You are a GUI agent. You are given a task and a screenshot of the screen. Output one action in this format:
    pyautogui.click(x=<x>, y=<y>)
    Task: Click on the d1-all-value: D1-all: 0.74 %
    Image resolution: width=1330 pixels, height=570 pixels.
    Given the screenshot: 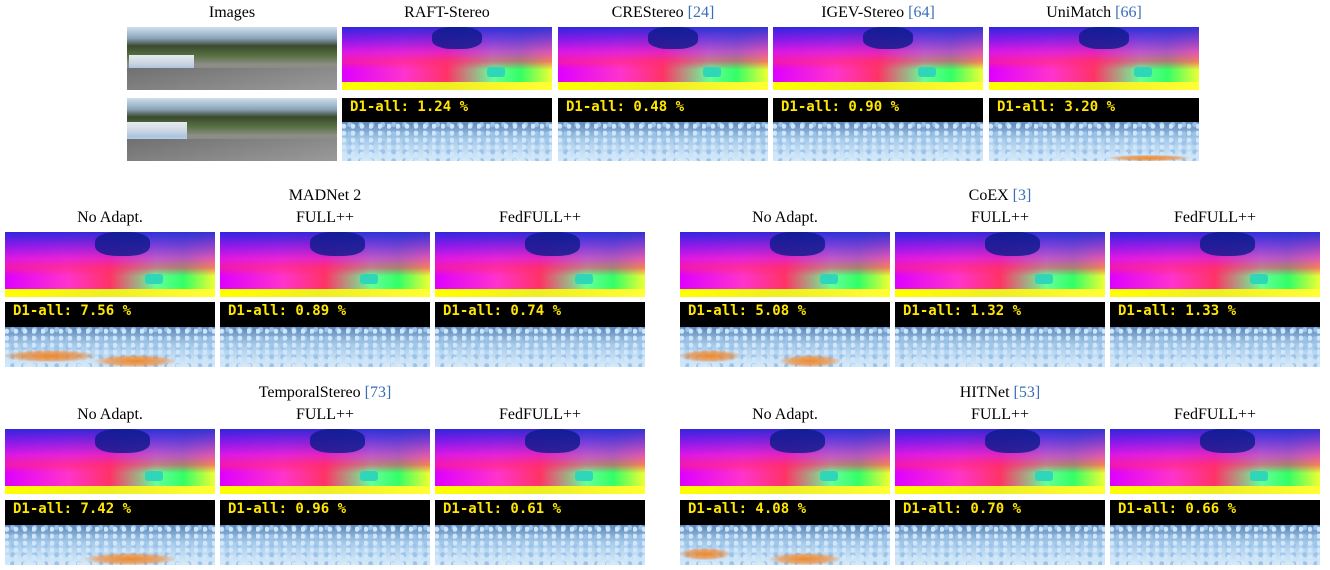 What is the action you would take?
    pyautogui.click(x=502, y=311)
    